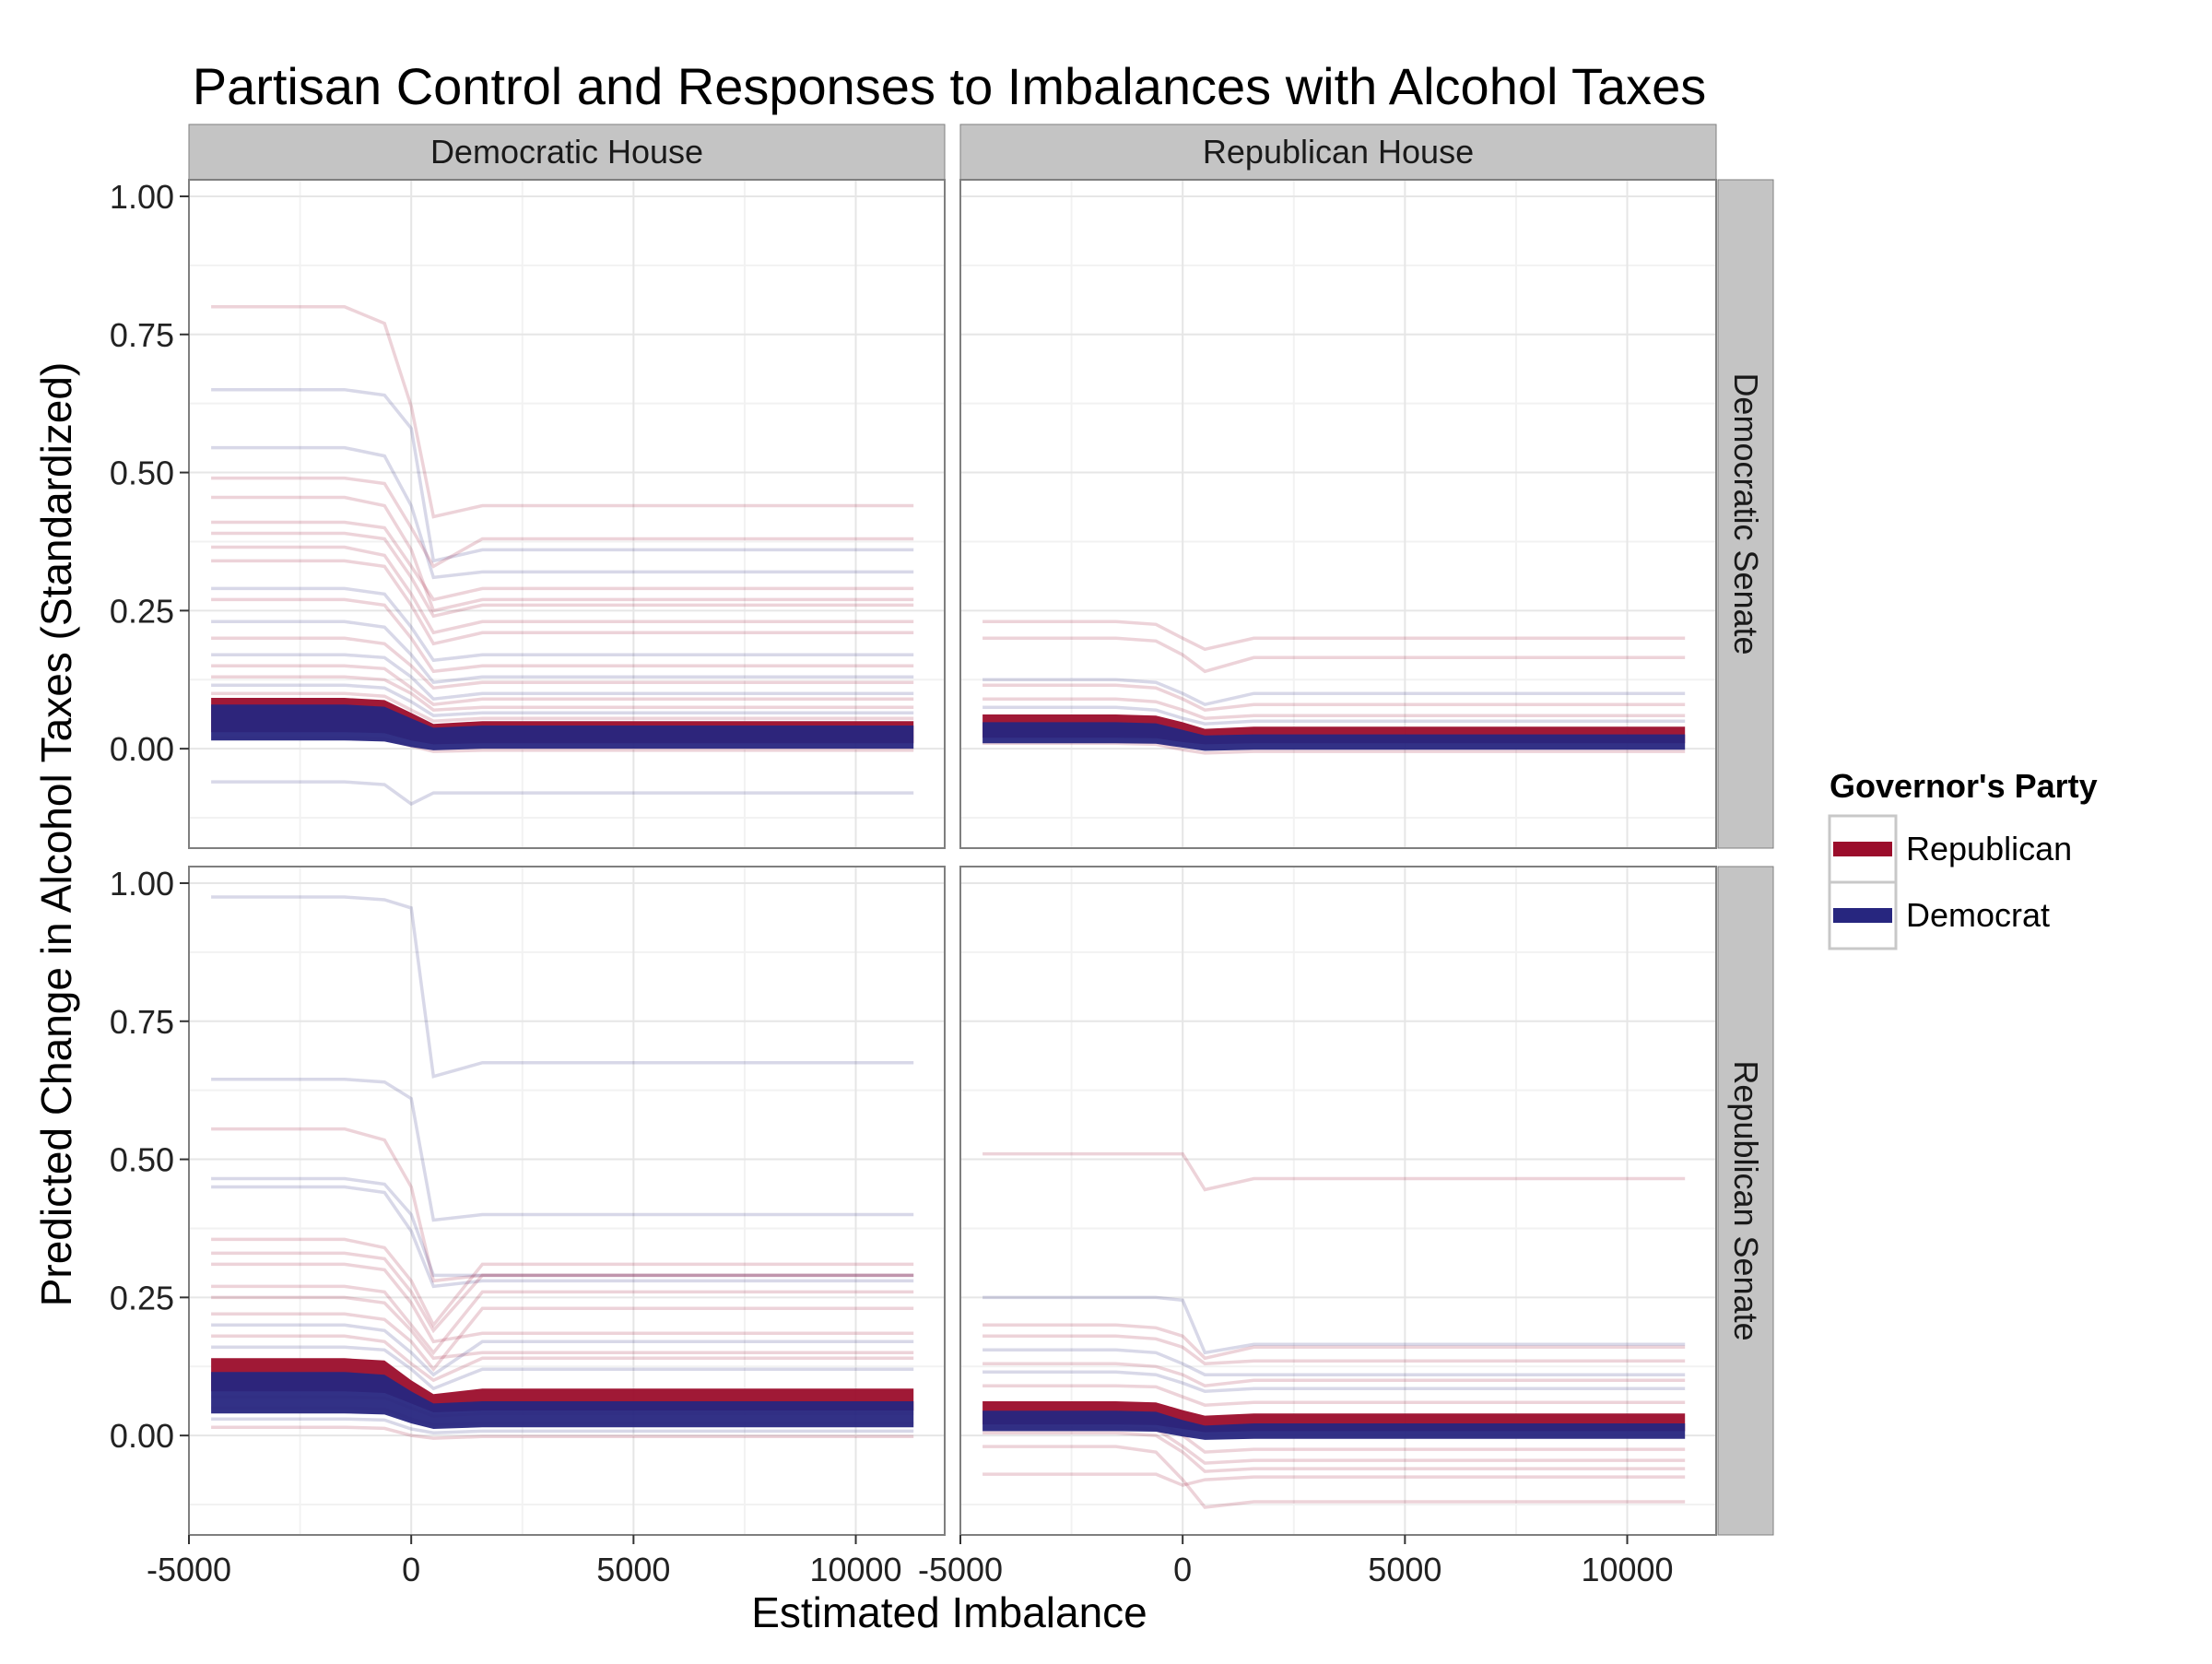 This screenshot has width=2212, height=1664. Describe the element at coordinates (1978, 915) in the screenshot. I see `legend-label: Democrat` at that location.